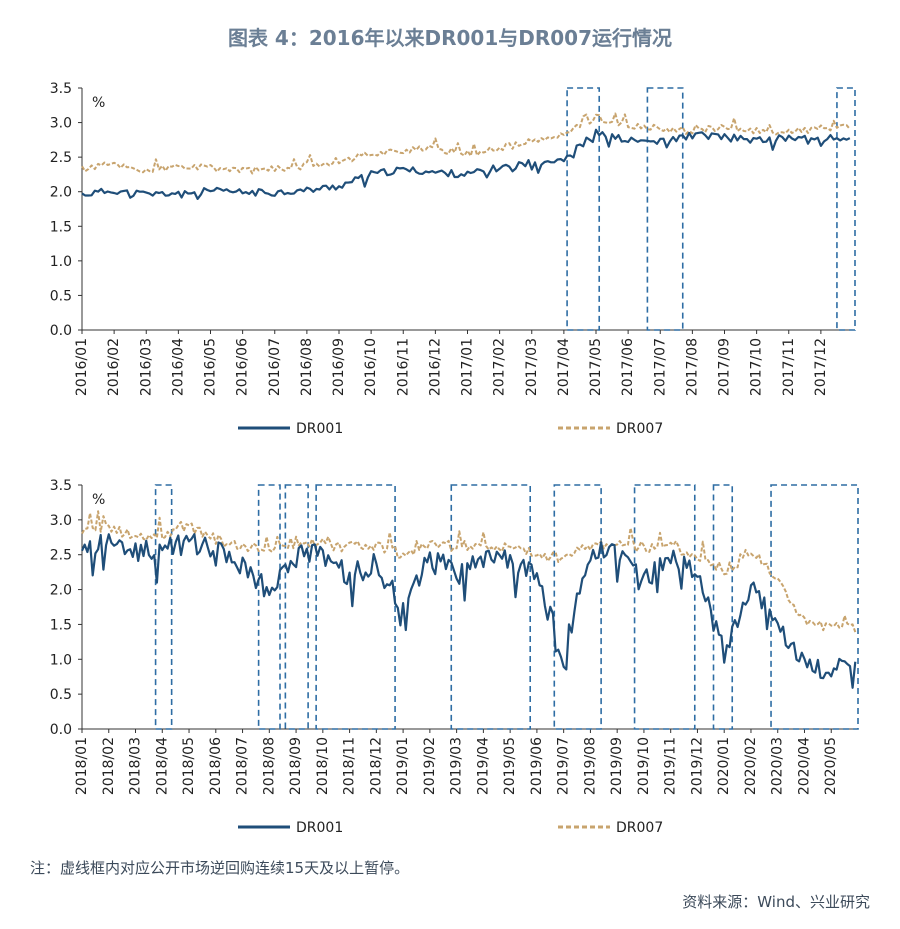  What do you see at coordinates (189, 766) in the screenshot?
I see `x-tick-label: 2018/05` at bounding box center [189, 766].